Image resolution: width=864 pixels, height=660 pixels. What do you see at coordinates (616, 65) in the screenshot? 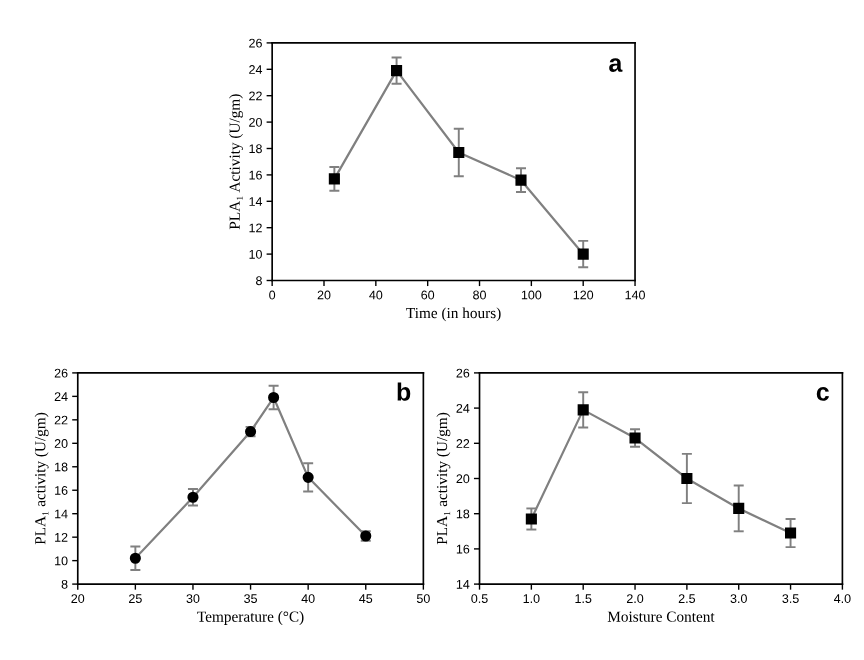
I see `annotation: a` at bounding box center [616, 65].